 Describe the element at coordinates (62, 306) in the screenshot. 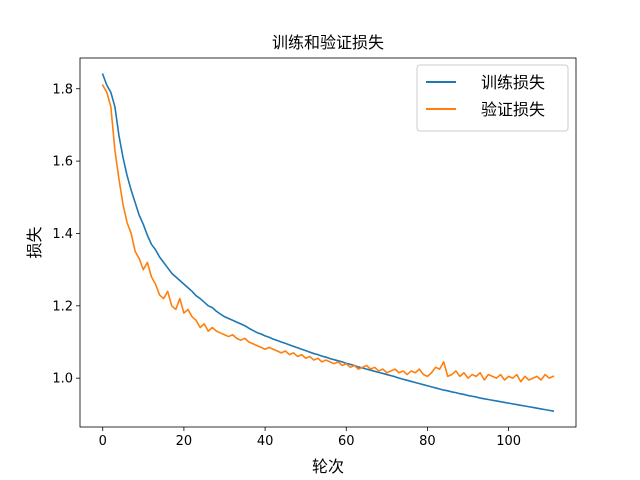

I see `y-tick-label: 1.2` at that location.